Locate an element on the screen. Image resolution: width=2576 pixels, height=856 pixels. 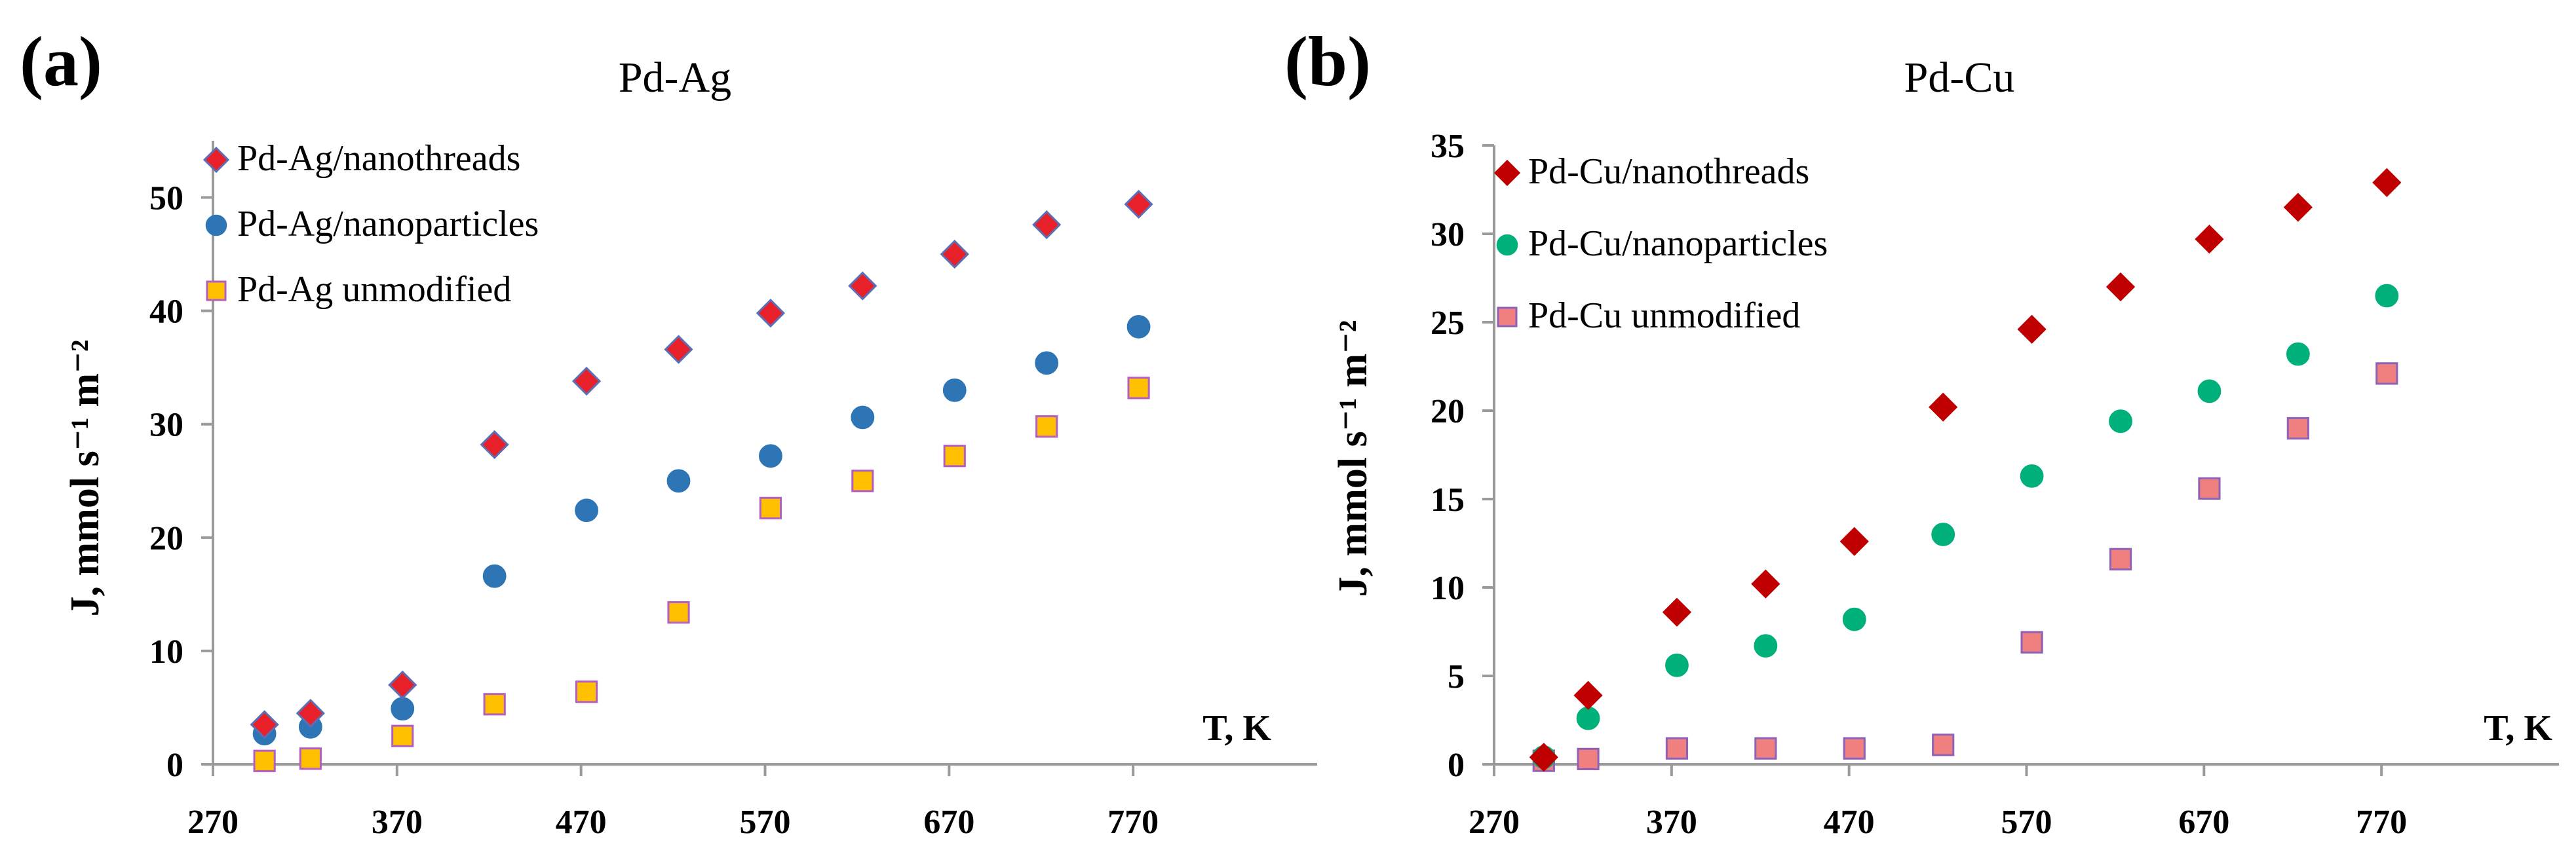
legend-label: Pd-Ag/nanoparticles is located at coordinates (388, 224).